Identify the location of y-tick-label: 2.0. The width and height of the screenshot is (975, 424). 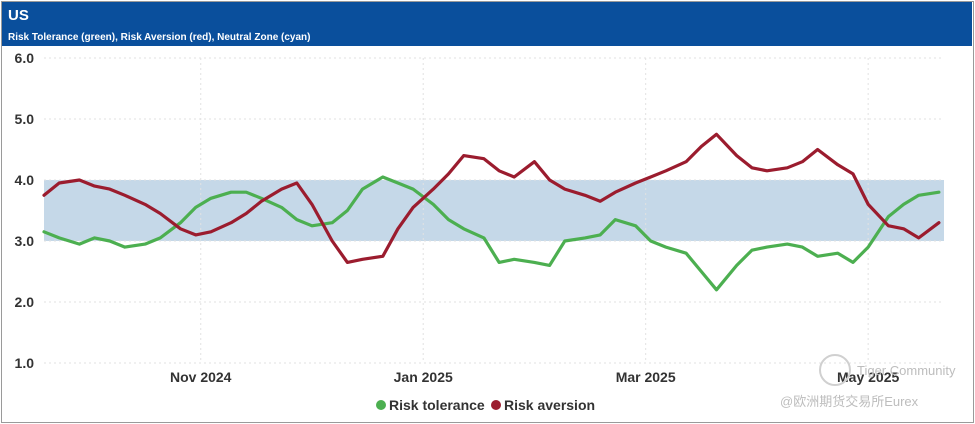
(25, 302).